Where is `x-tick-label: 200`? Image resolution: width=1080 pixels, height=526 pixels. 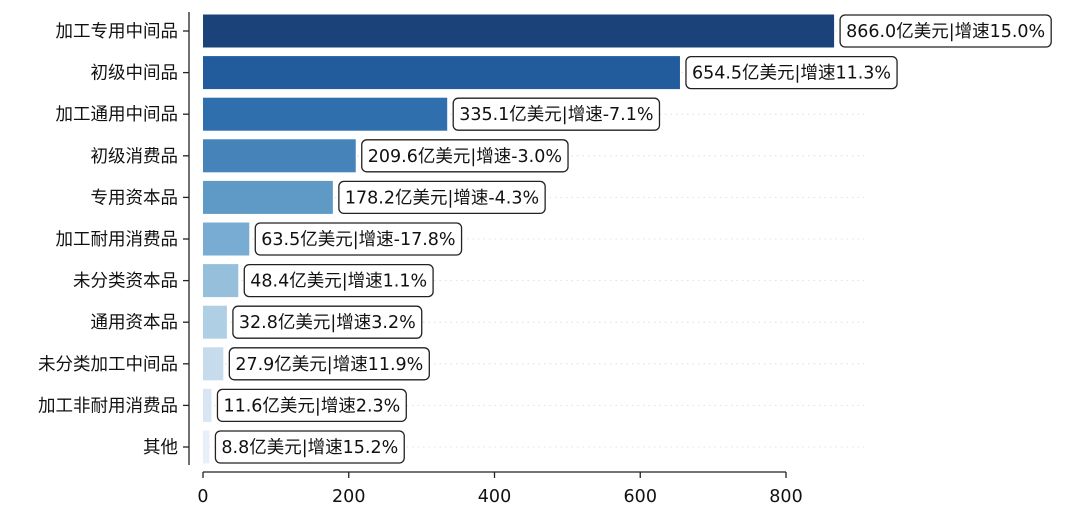 x-tick-label: 200 is located at coordinates (348, 497).